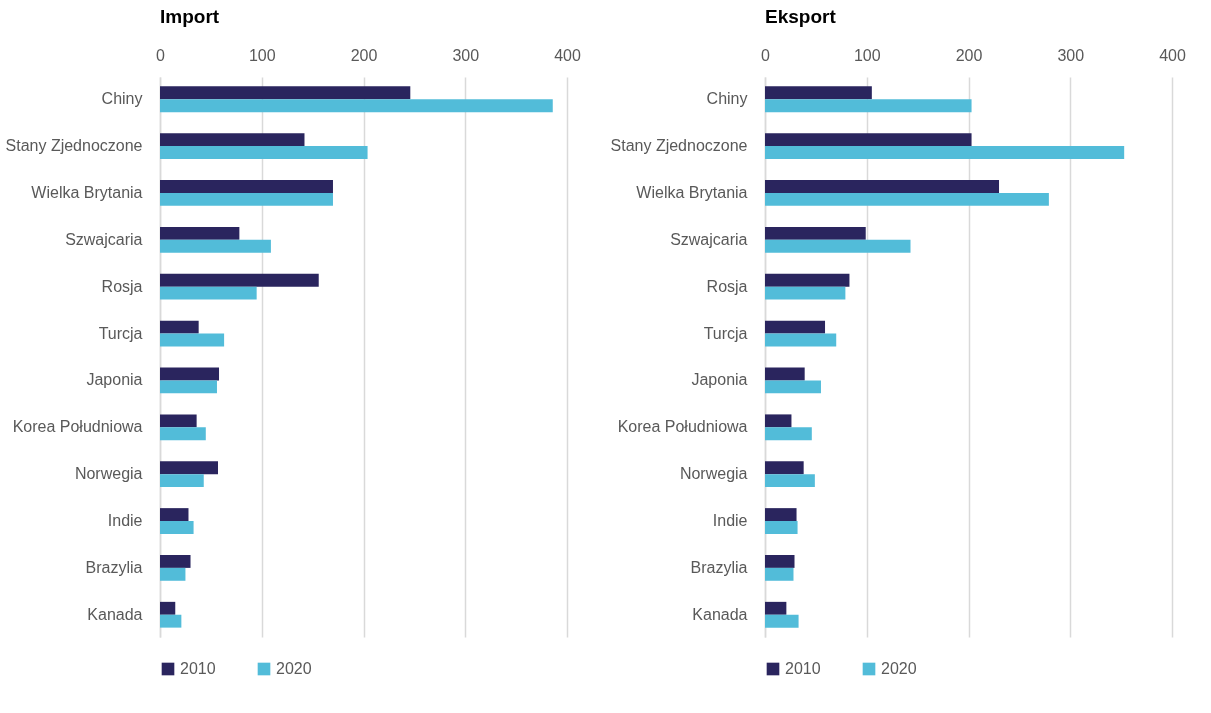  Describe the element at coordinates (801, 16) in the screenshot. I see `chart-title: Eksport` at that location.